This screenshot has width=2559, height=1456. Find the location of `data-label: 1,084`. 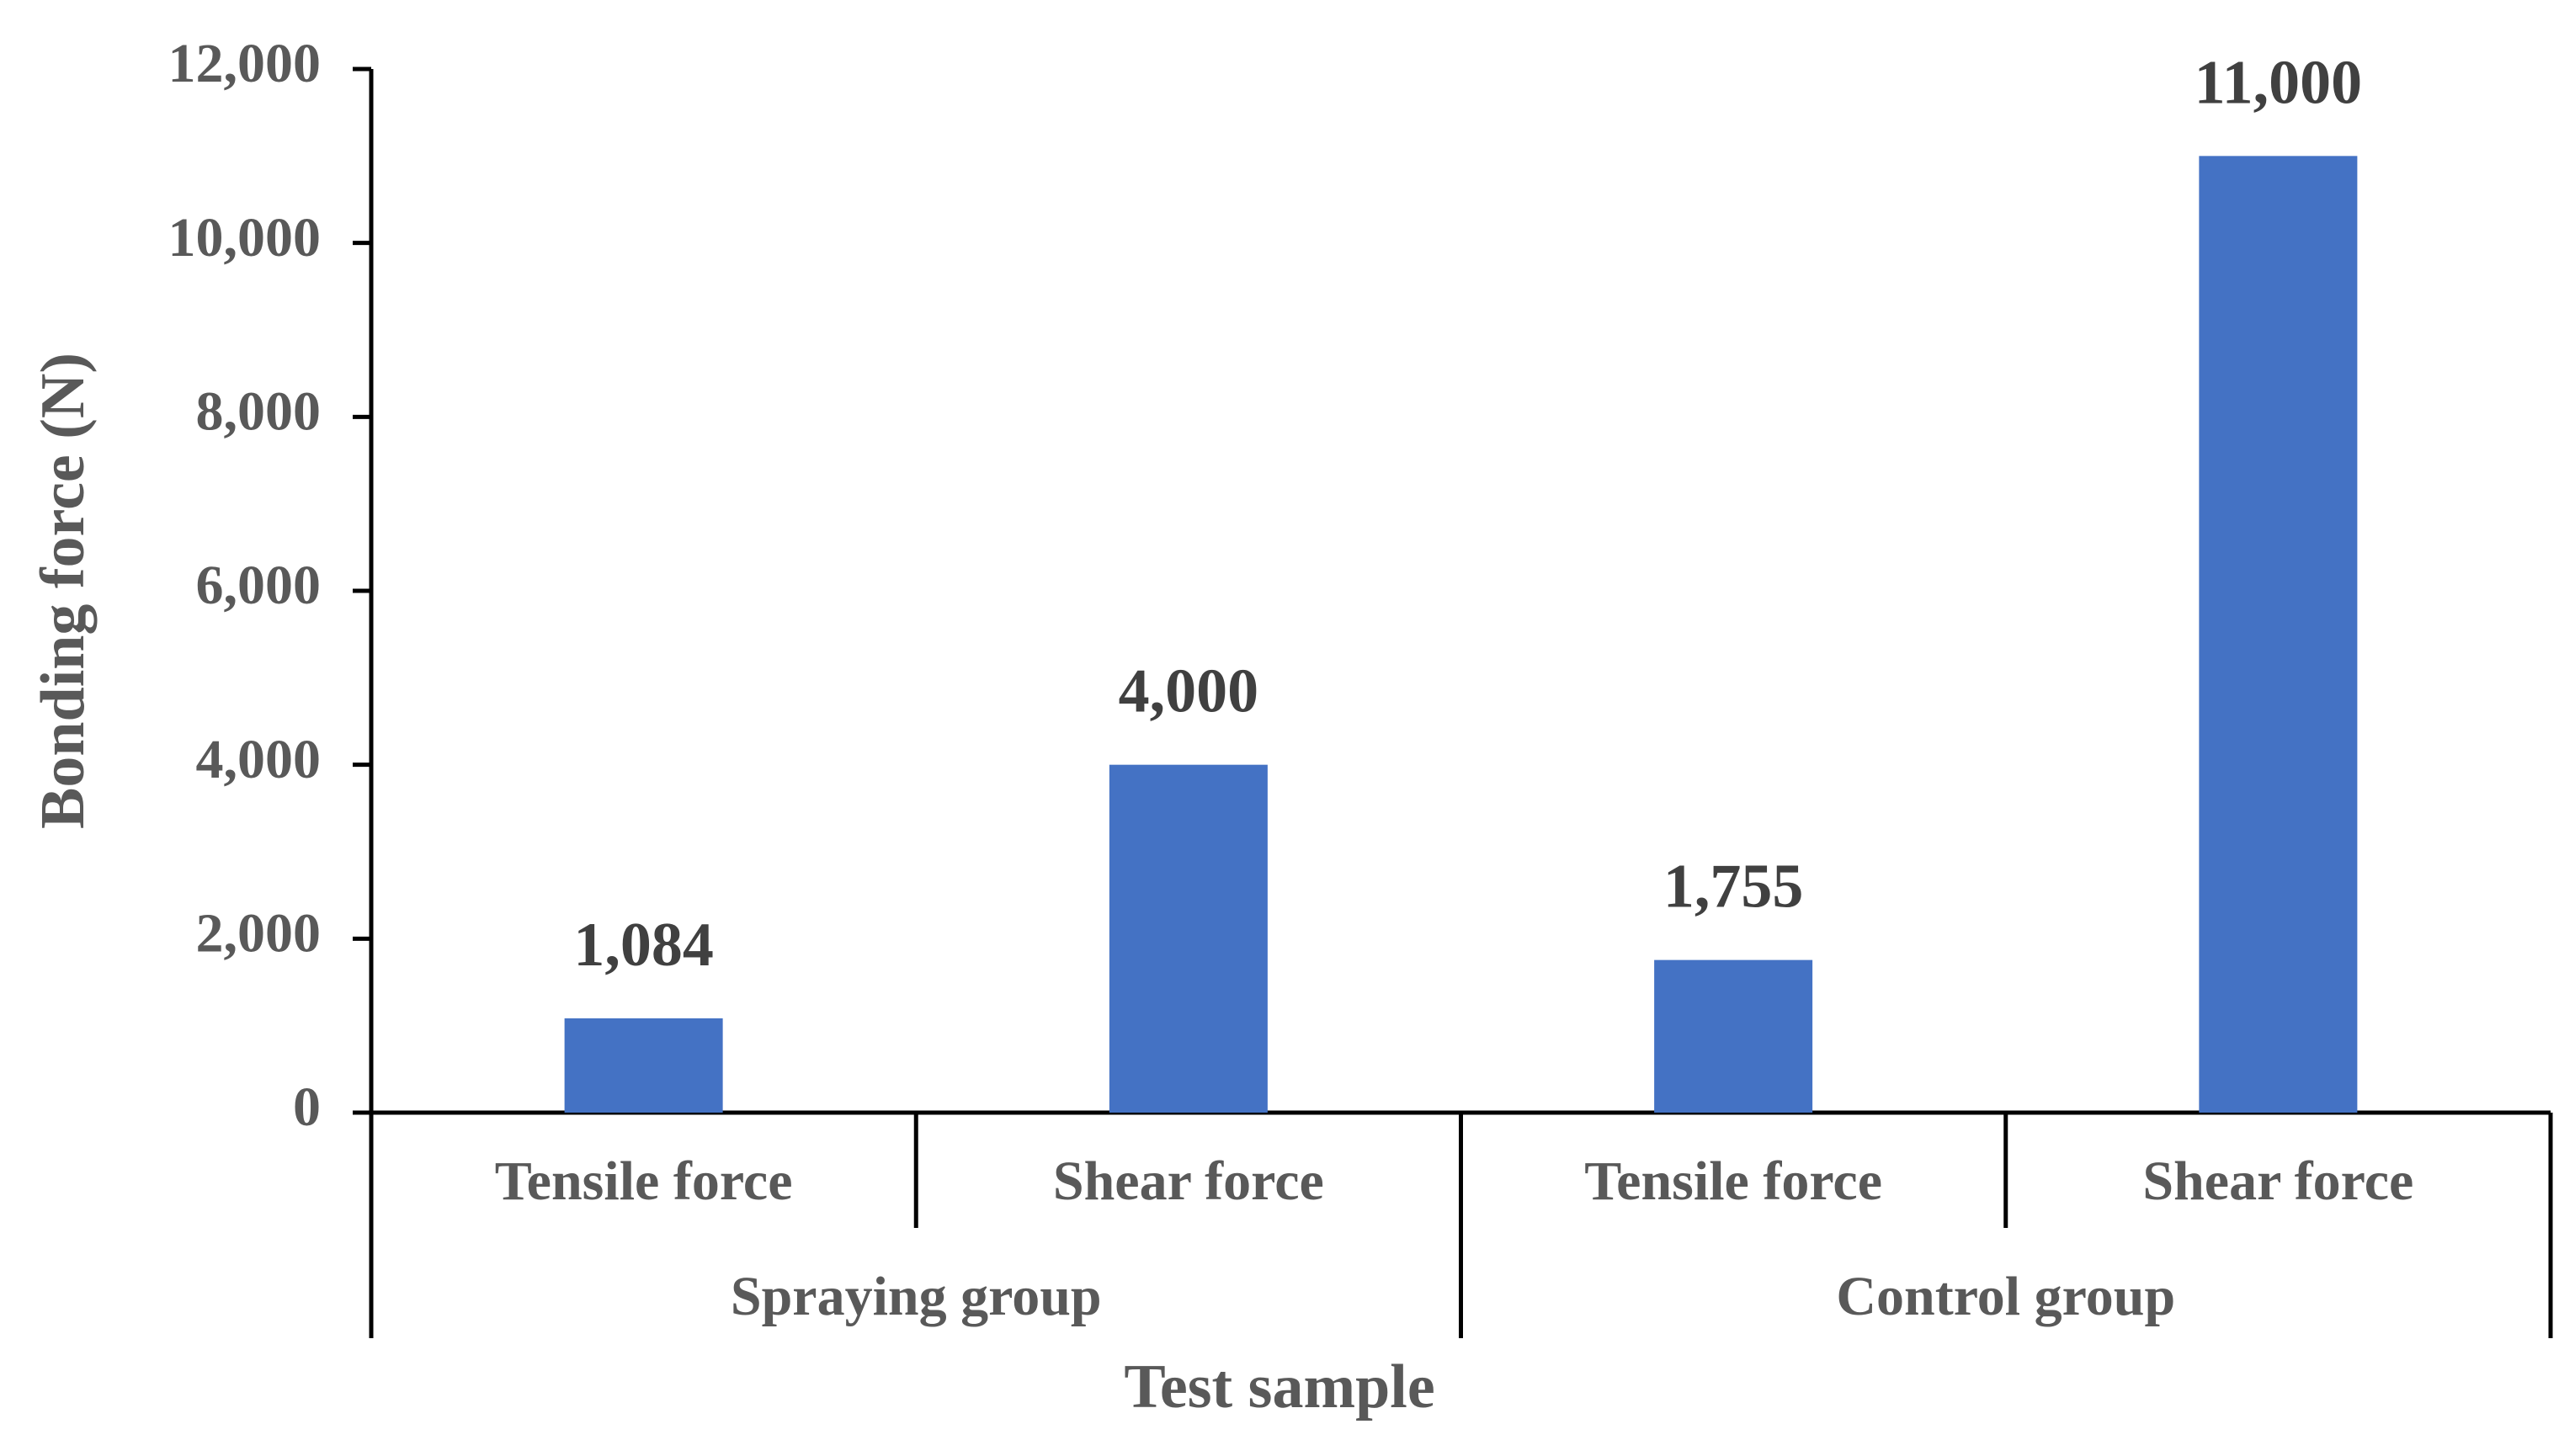

data-label: 1,084 is located at coordinates (643, 946).